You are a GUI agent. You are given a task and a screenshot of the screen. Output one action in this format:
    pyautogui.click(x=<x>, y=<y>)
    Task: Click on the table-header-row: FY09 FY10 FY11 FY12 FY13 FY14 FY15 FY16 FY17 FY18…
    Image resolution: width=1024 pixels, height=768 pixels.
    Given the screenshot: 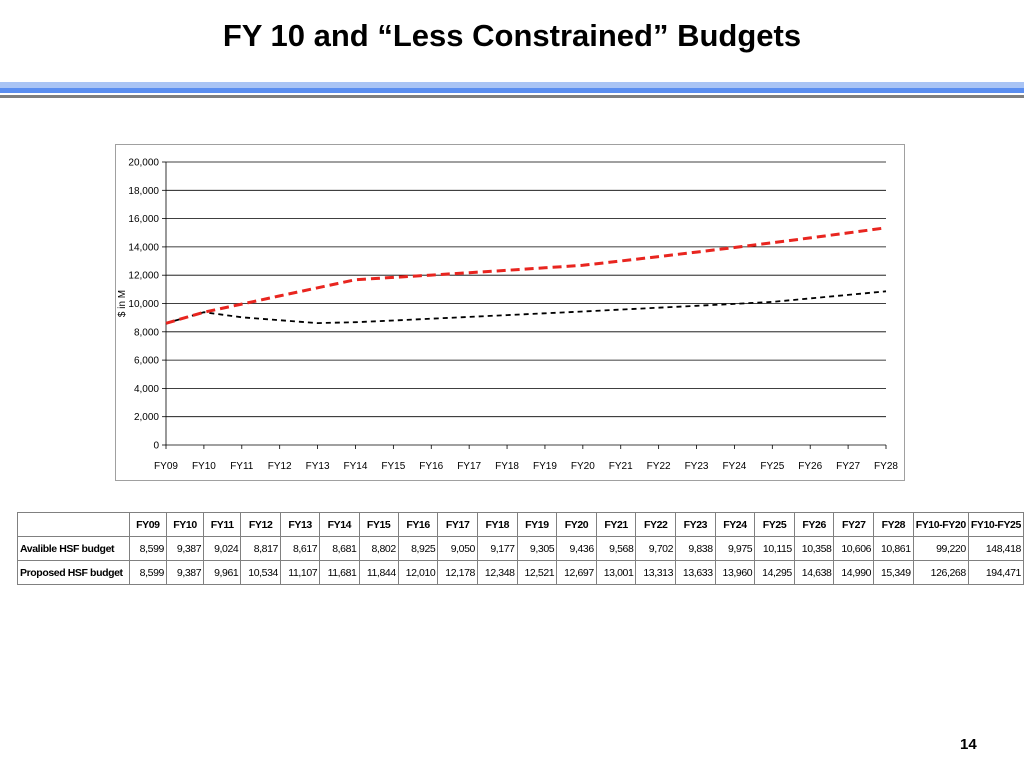 What is the action you would take?
    pyautogui.click(x=520, y=524)
    